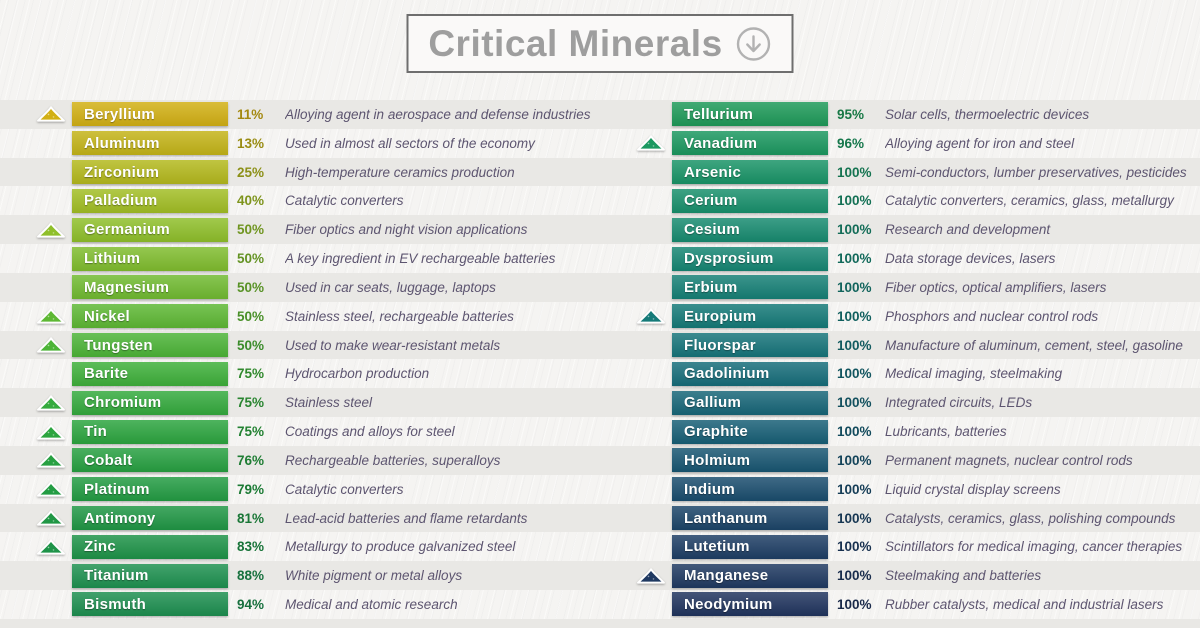  I want to click on percent-value: 95%, so click(851, 114).